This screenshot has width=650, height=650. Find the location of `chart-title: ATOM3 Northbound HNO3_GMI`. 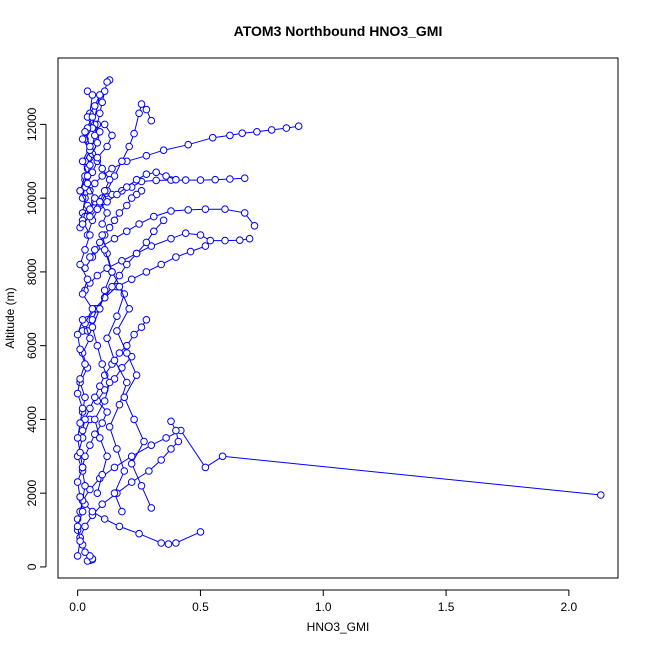

chart-title: ATOM3 Northbound HNO3_GMI is located at coordinates (338, 31).